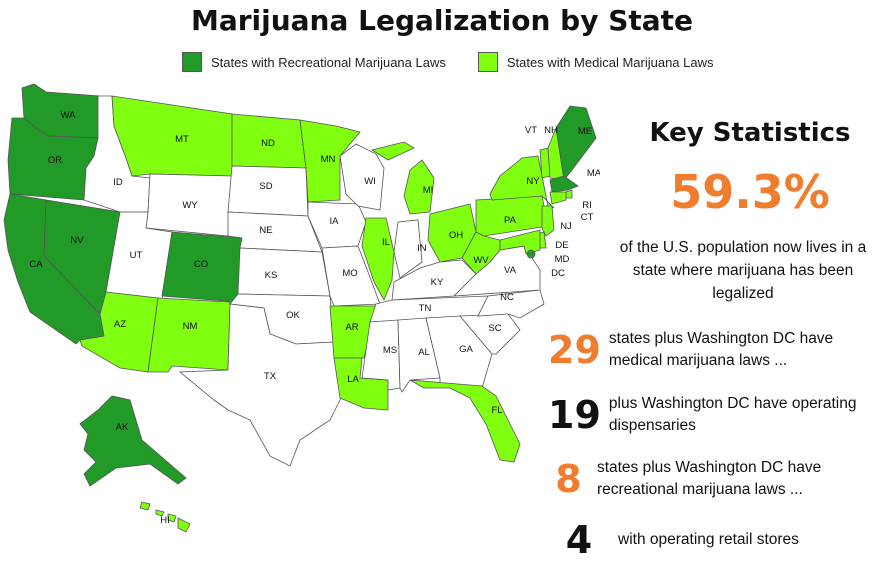  What do you see at coordinates (562, 259) in the screenshot?
I see `state-label-md: MD` at bounding box center [562, 259].